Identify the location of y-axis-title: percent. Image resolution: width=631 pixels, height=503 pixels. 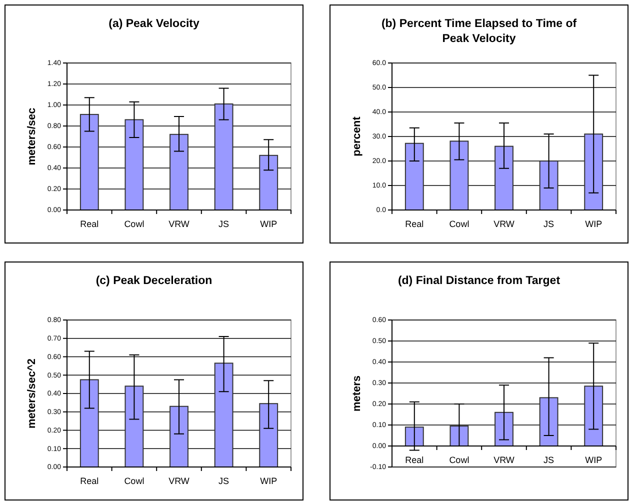
(357, 136).